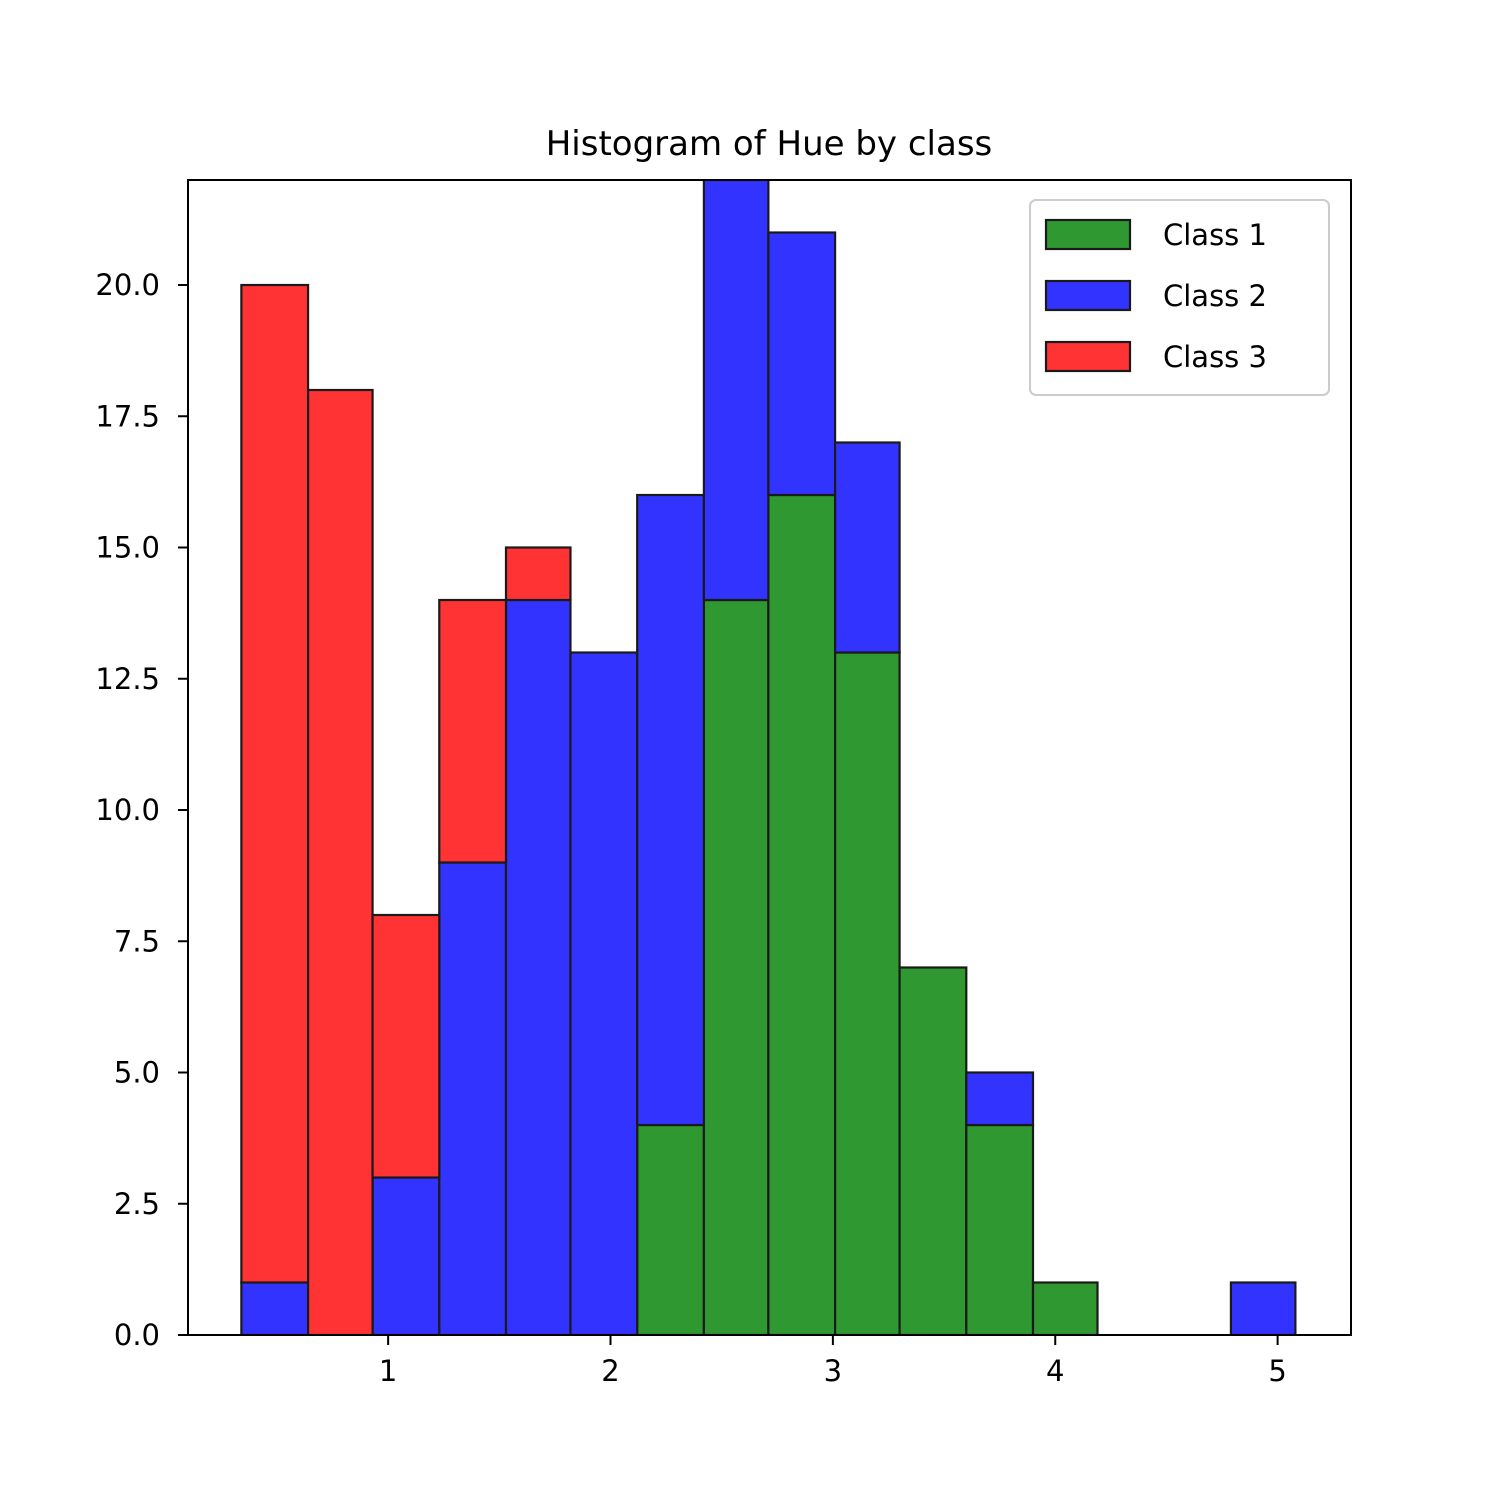  I want to click on bar-class3-bin5, so click(538, 574).